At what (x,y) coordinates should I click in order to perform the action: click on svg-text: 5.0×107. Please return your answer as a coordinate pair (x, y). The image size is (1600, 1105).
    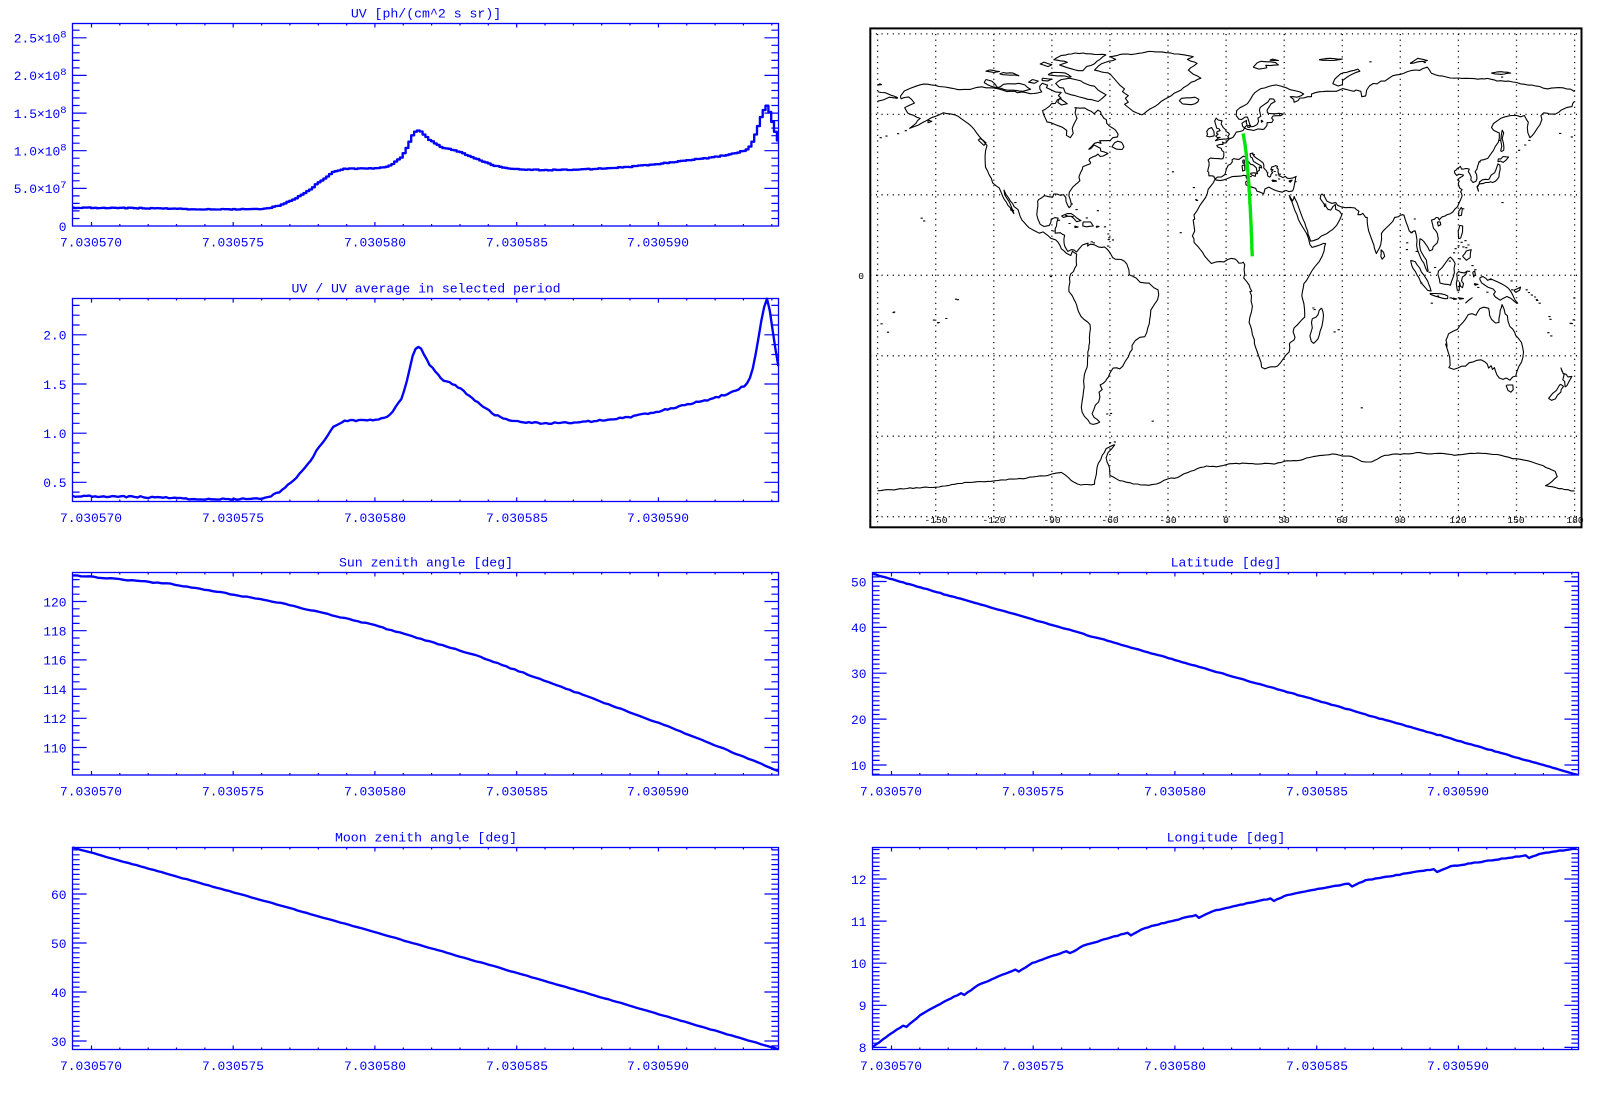
    Looking at the image, I should click on (40, 188).